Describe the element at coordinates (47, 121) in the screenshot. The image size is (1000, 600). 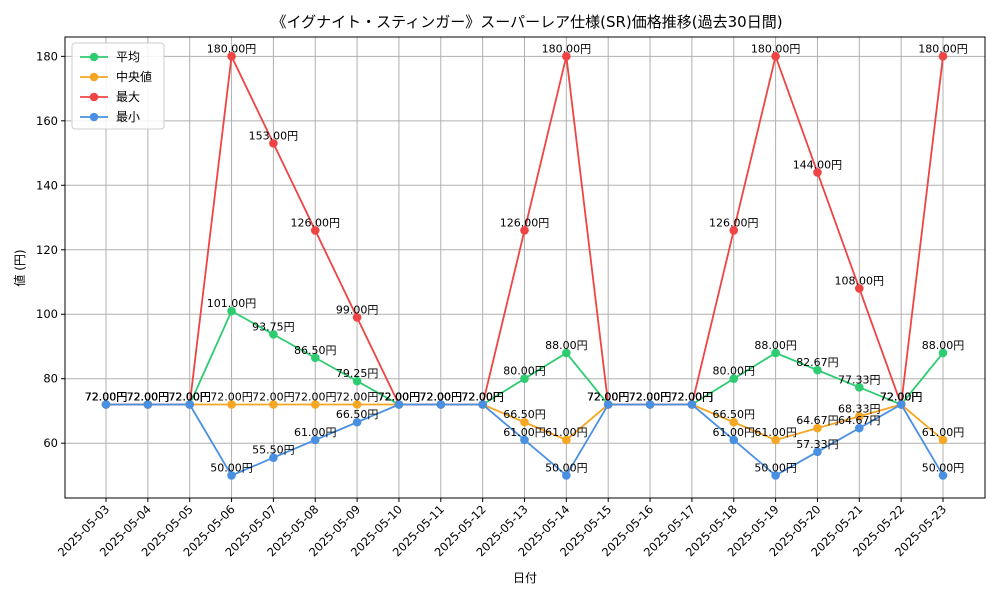
I see `y-tick-label: 160` at that location.